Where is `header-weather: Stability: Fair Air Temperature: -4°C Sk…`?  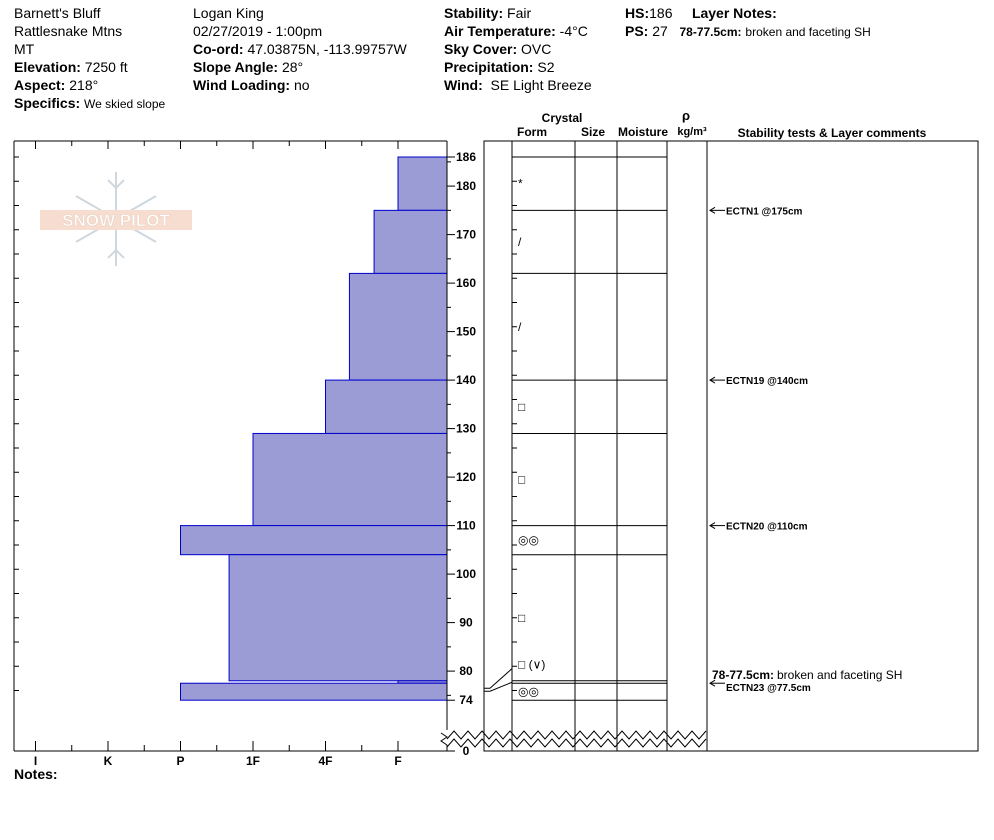 header-weather: Stability: Fair Air Temperature: -4°C Sk… is located at coordinates (518, 49).